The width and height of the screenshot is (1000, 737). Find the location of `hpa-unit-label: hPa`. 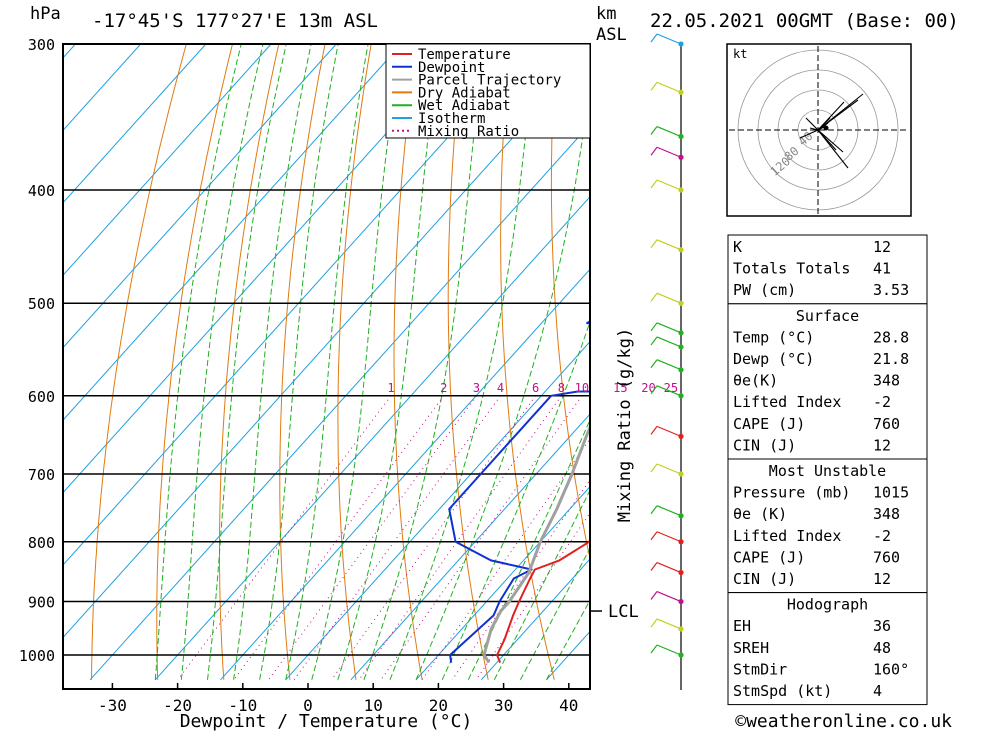

hpa-unit-label: hPa is located at coordinates (45, 14).